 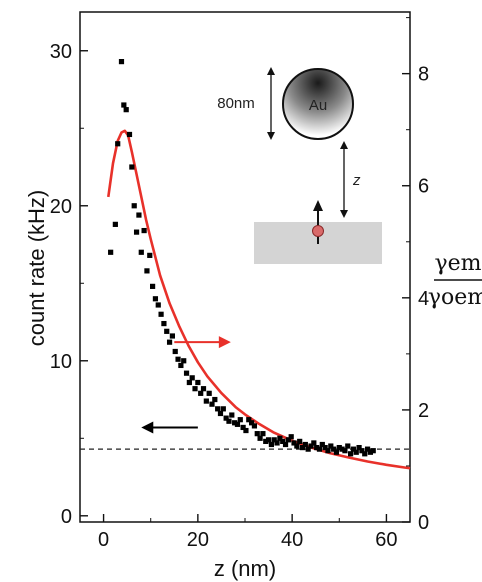 I want to click on y2-tick-label: 8, so click(x=423, y=75).